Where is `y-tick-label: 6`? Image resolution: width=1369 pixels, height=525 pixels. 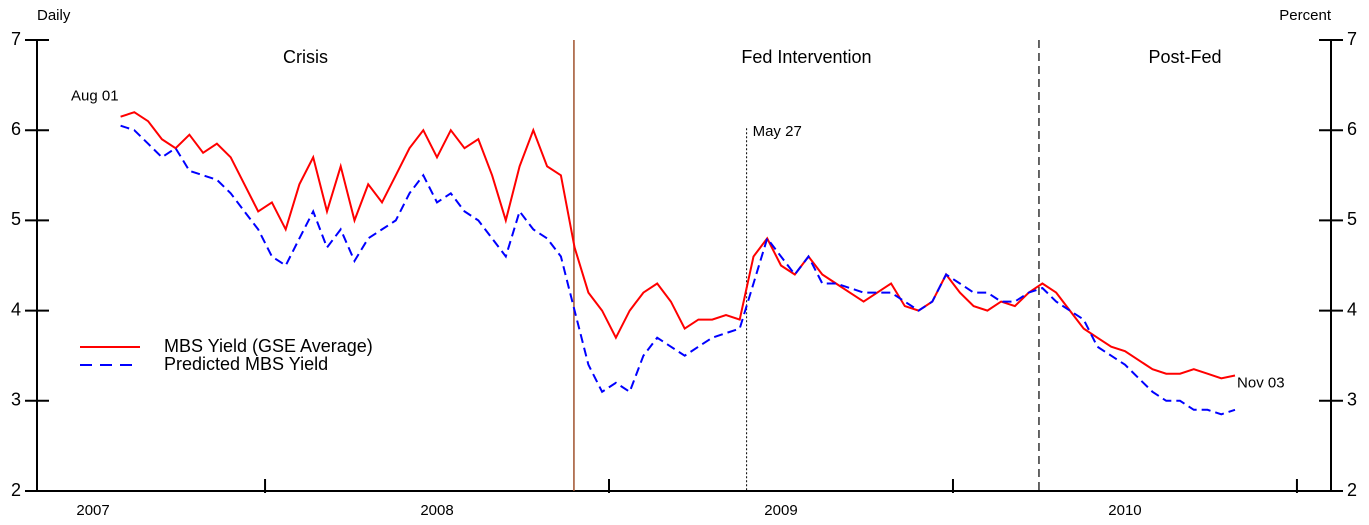 y-tick-label: 6 is located at coordinates (16, 129).